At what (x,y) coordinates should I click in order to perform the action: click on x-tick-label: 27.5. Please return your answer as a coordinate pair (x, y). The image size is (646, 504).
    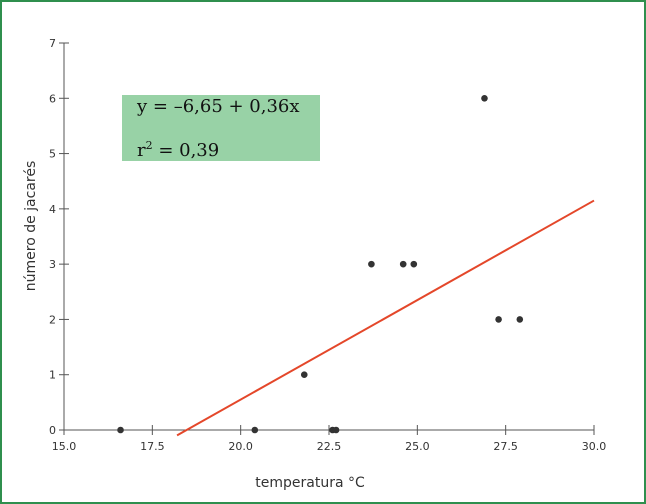
    Looking at the image, I should click on (505, 446).